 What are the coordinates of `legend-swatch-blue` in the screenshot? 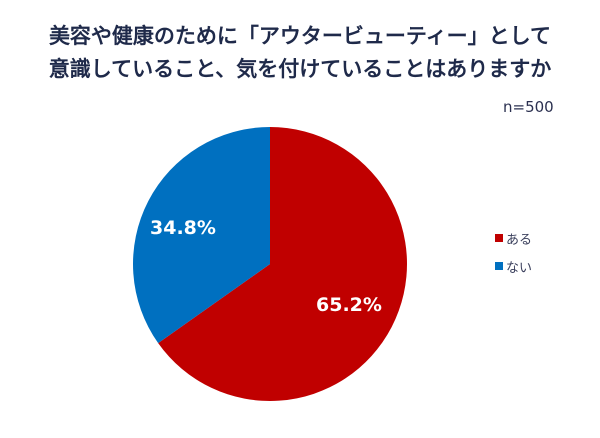 It's located at (499, 266).